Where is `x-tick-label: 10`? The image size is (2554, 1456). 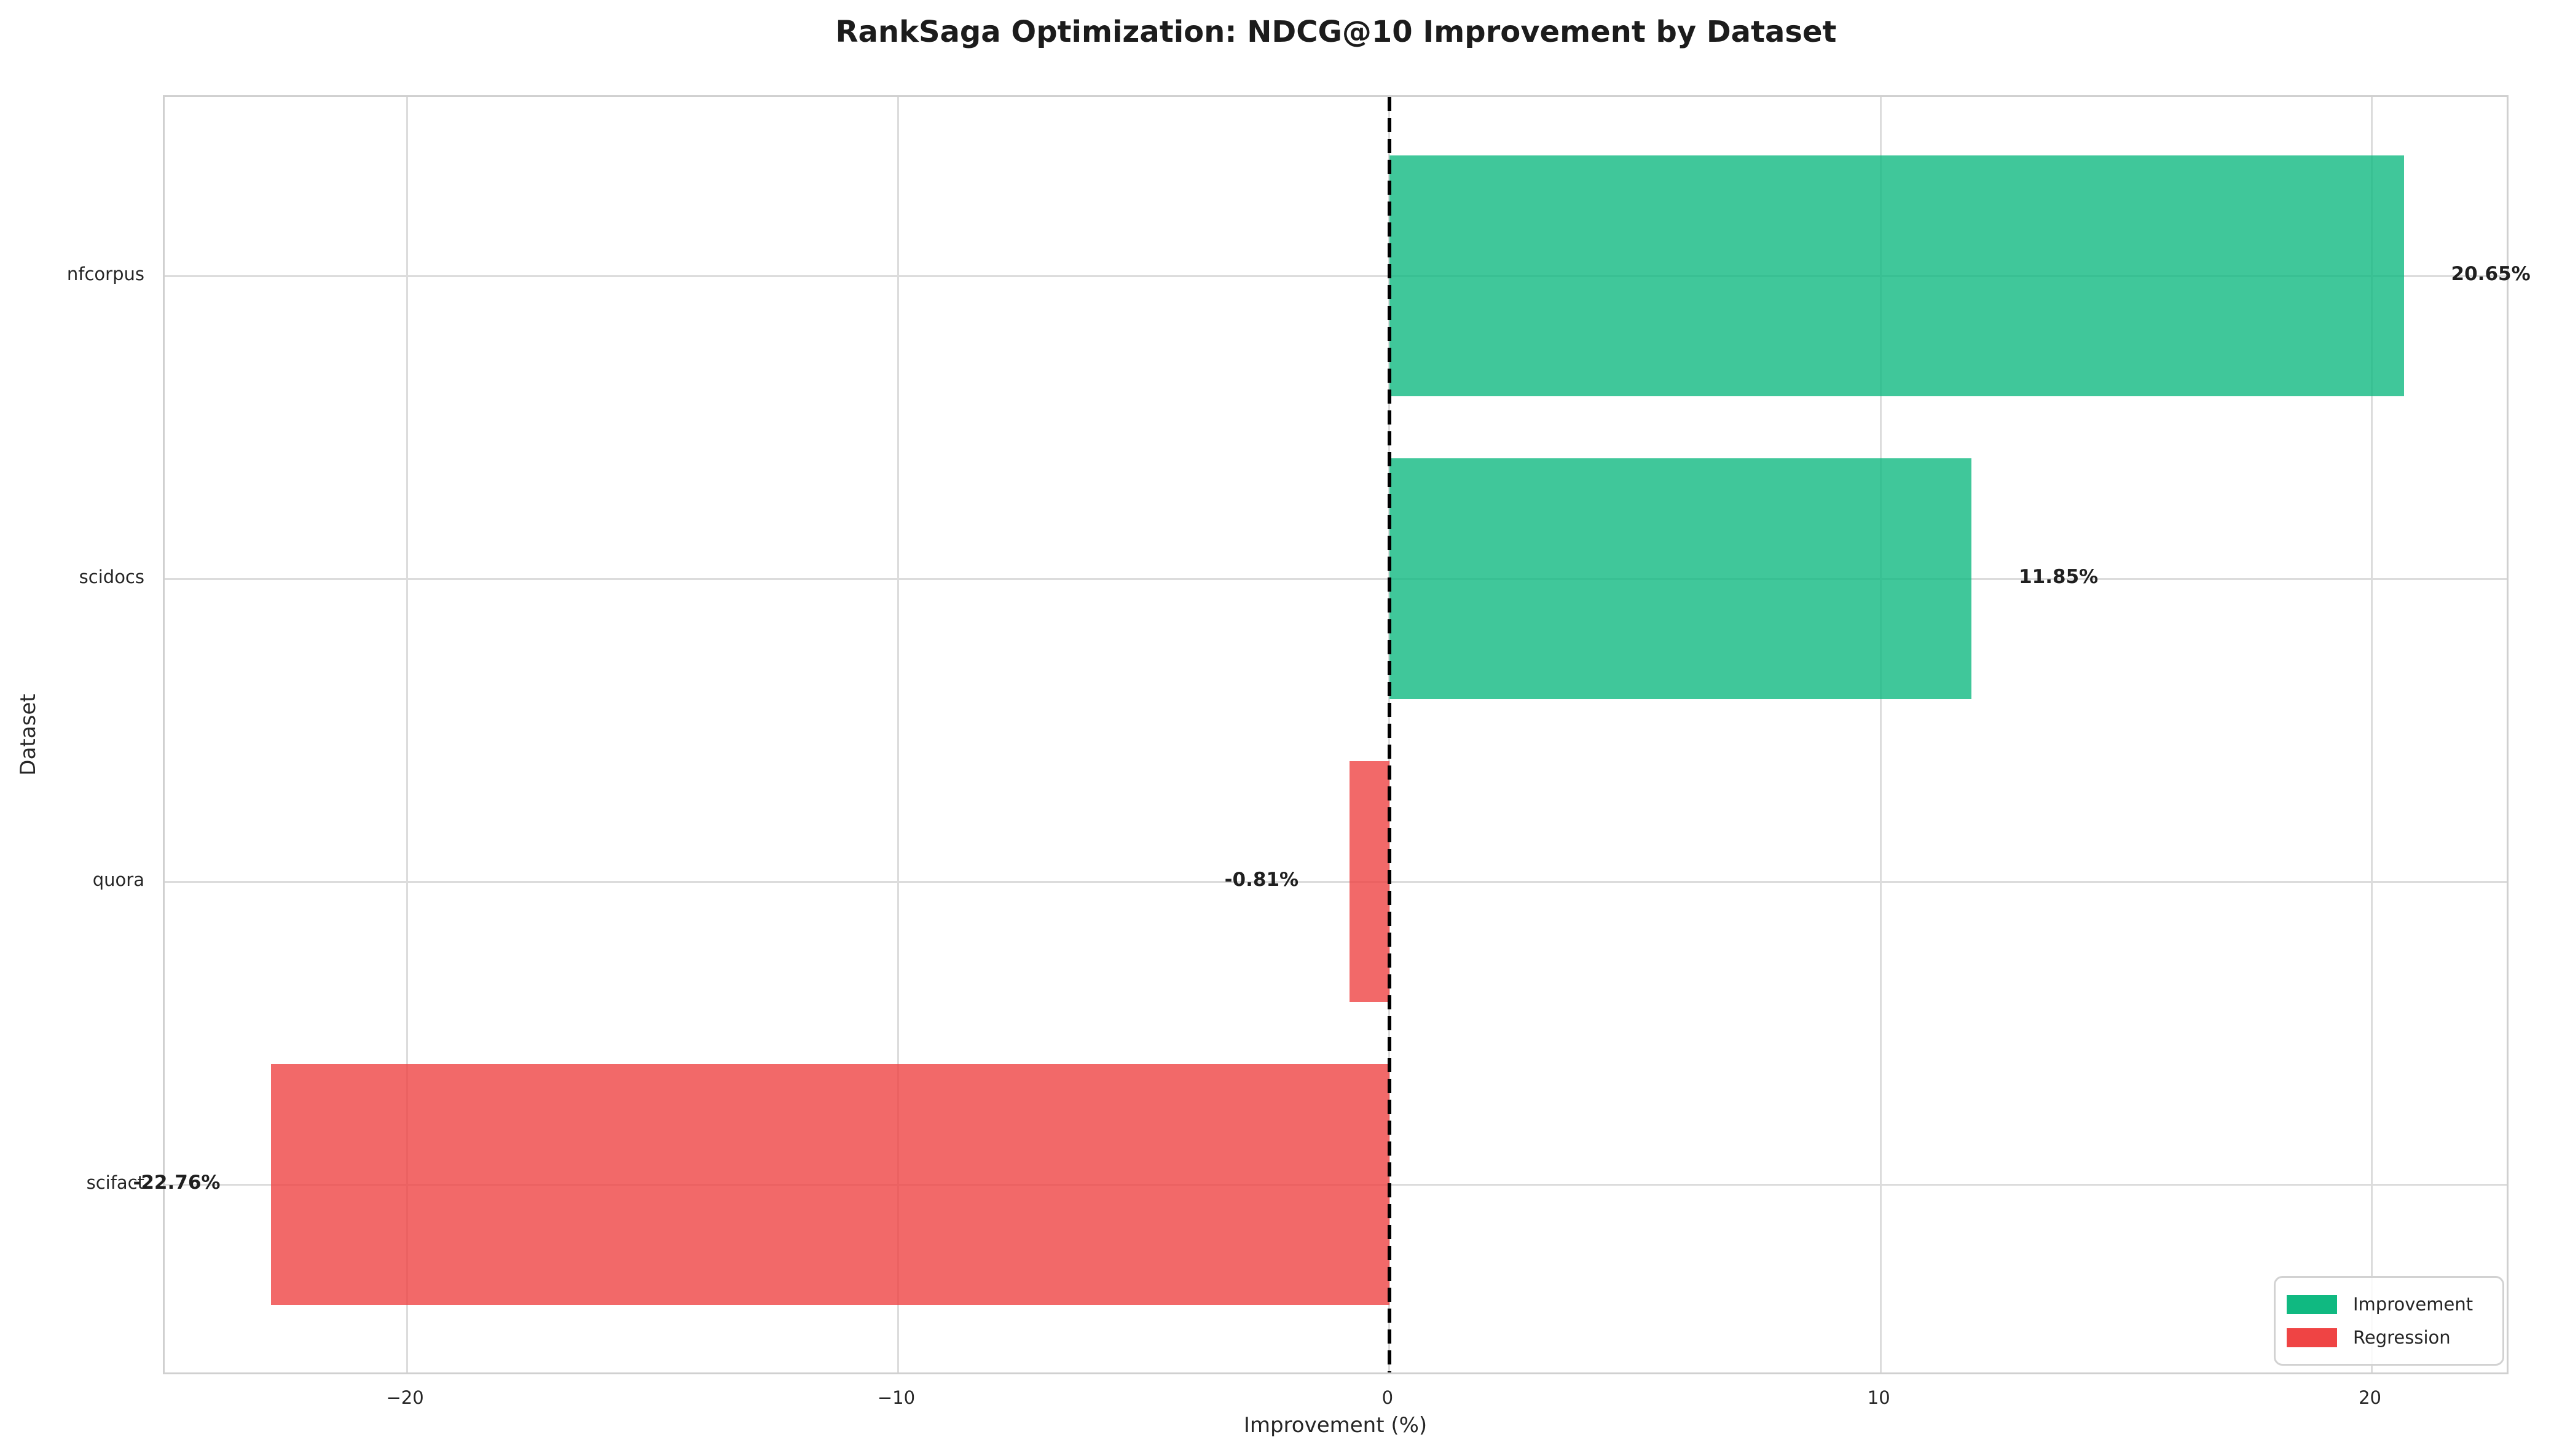 x-tick-label: 10 is located at coordinates (1878, 1397).